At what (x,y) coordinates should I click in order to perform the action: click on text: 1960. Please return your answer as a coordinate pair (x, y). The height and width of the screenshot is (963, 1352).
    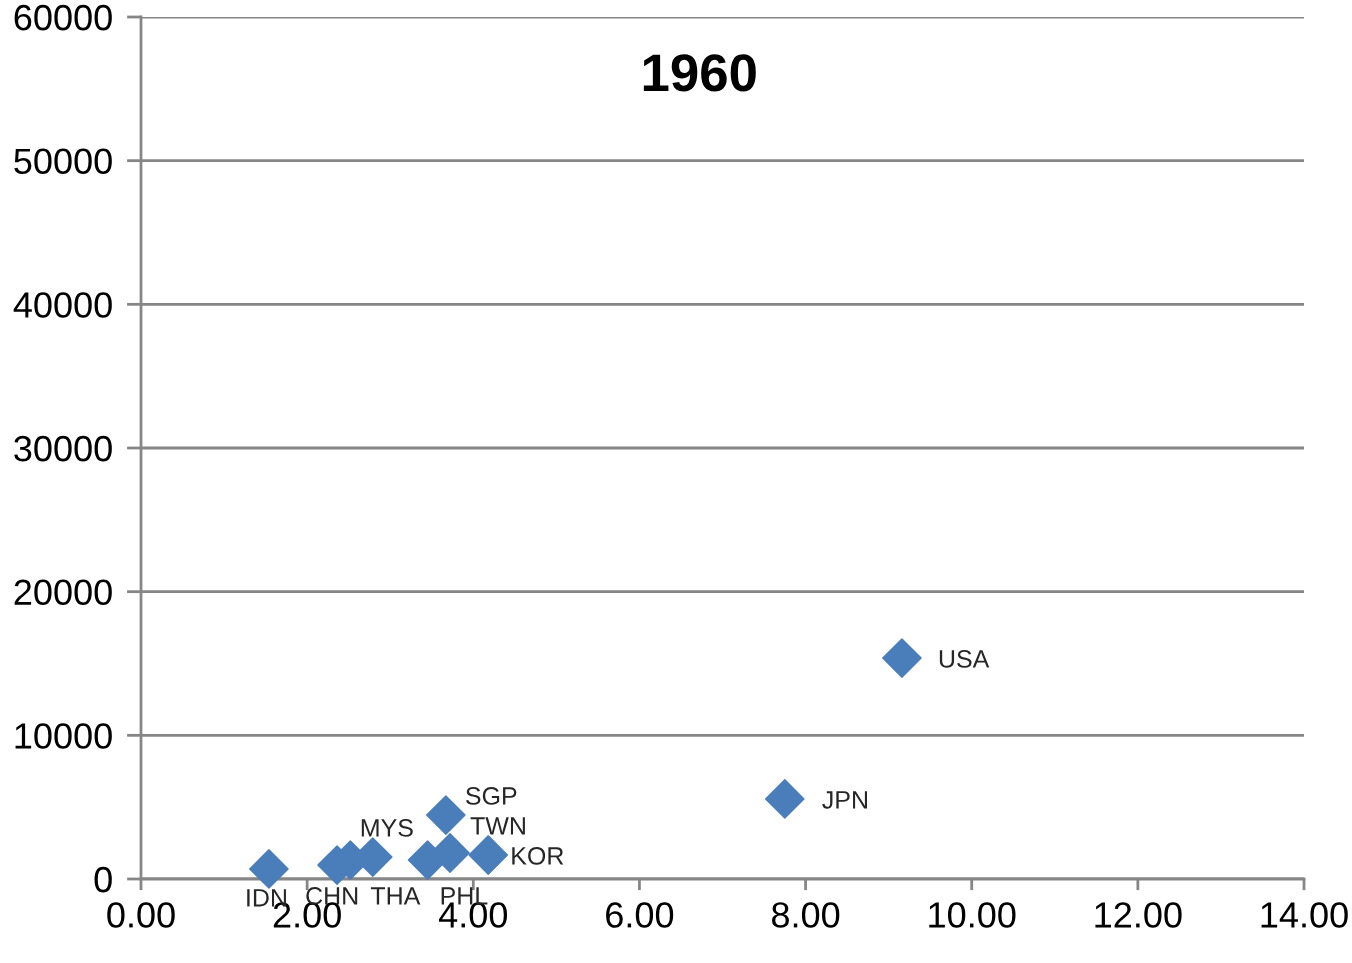
    Looking at the image, I should click on (699, 73).